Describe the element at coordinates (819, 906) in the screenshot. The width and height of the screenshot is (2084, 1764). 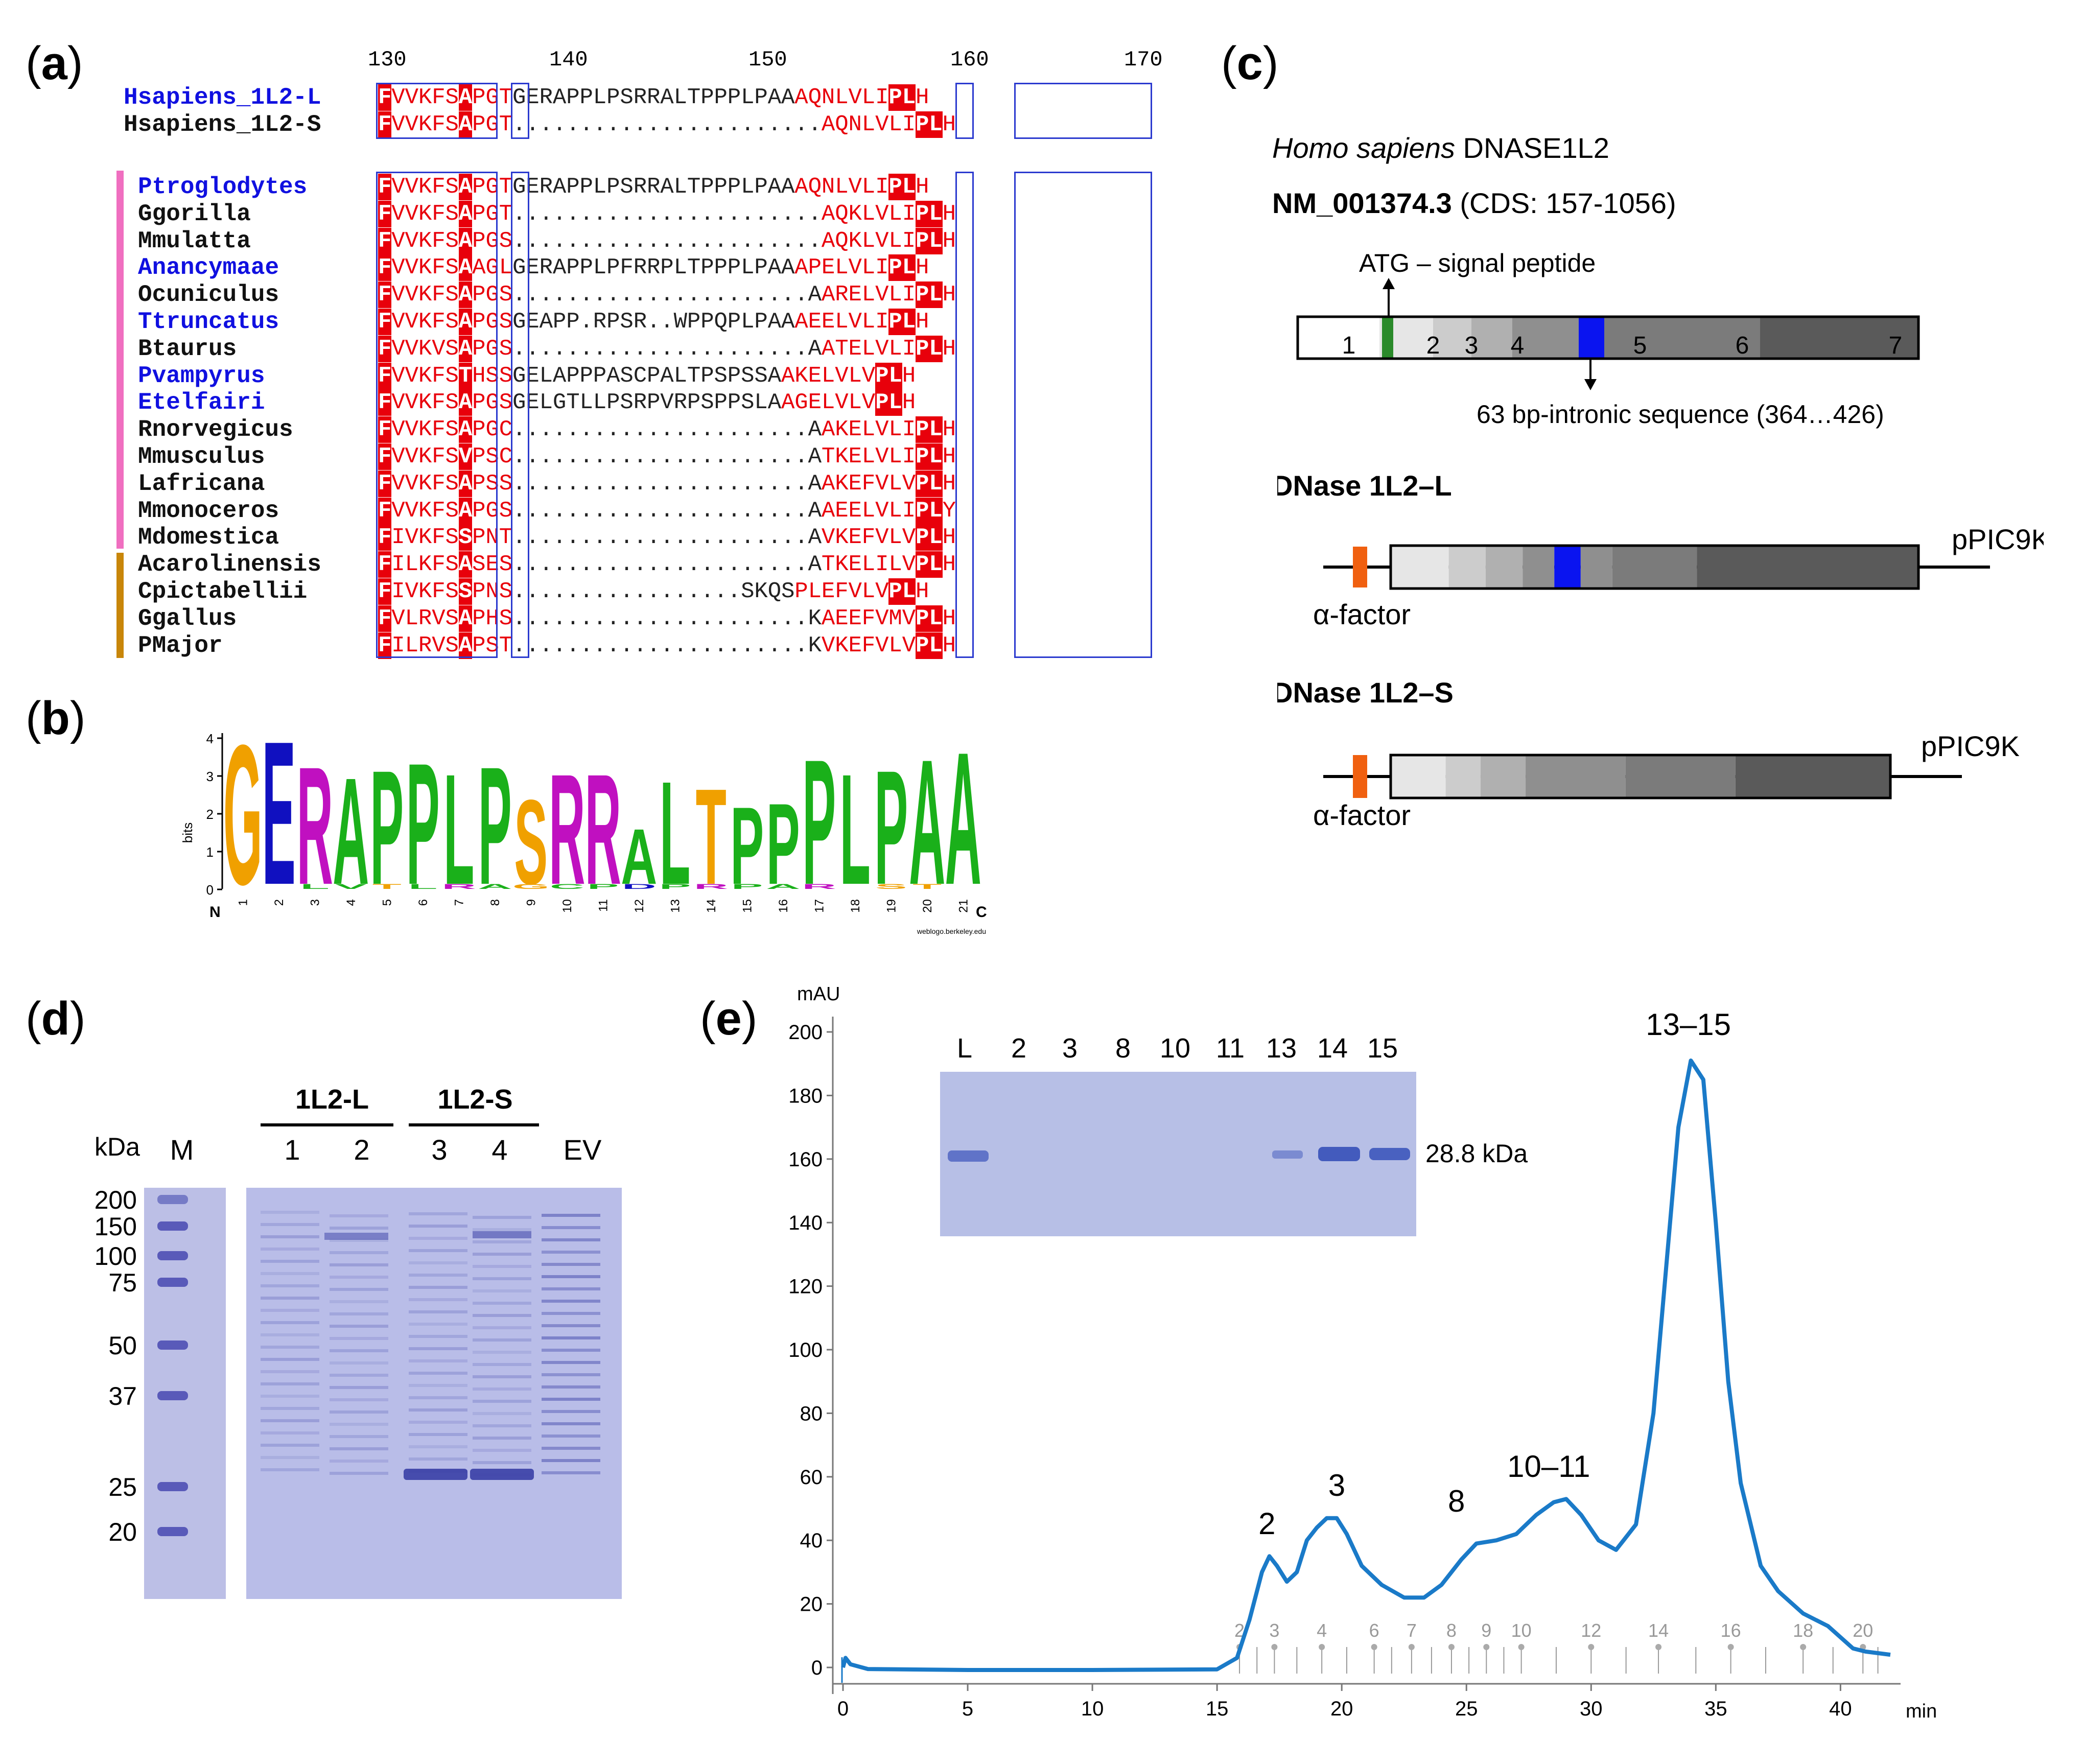
I see `logo-position-label: 17` at that location.